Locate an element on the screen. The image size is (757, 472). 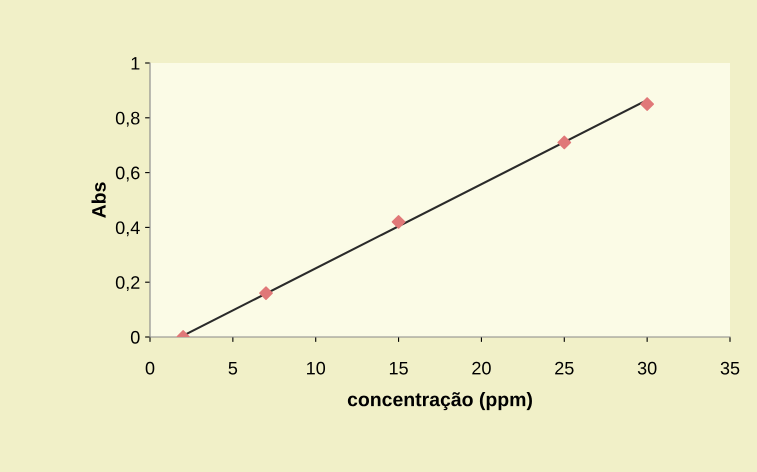
y-tick-label: 0,2 is located at coordinates (128, 284).